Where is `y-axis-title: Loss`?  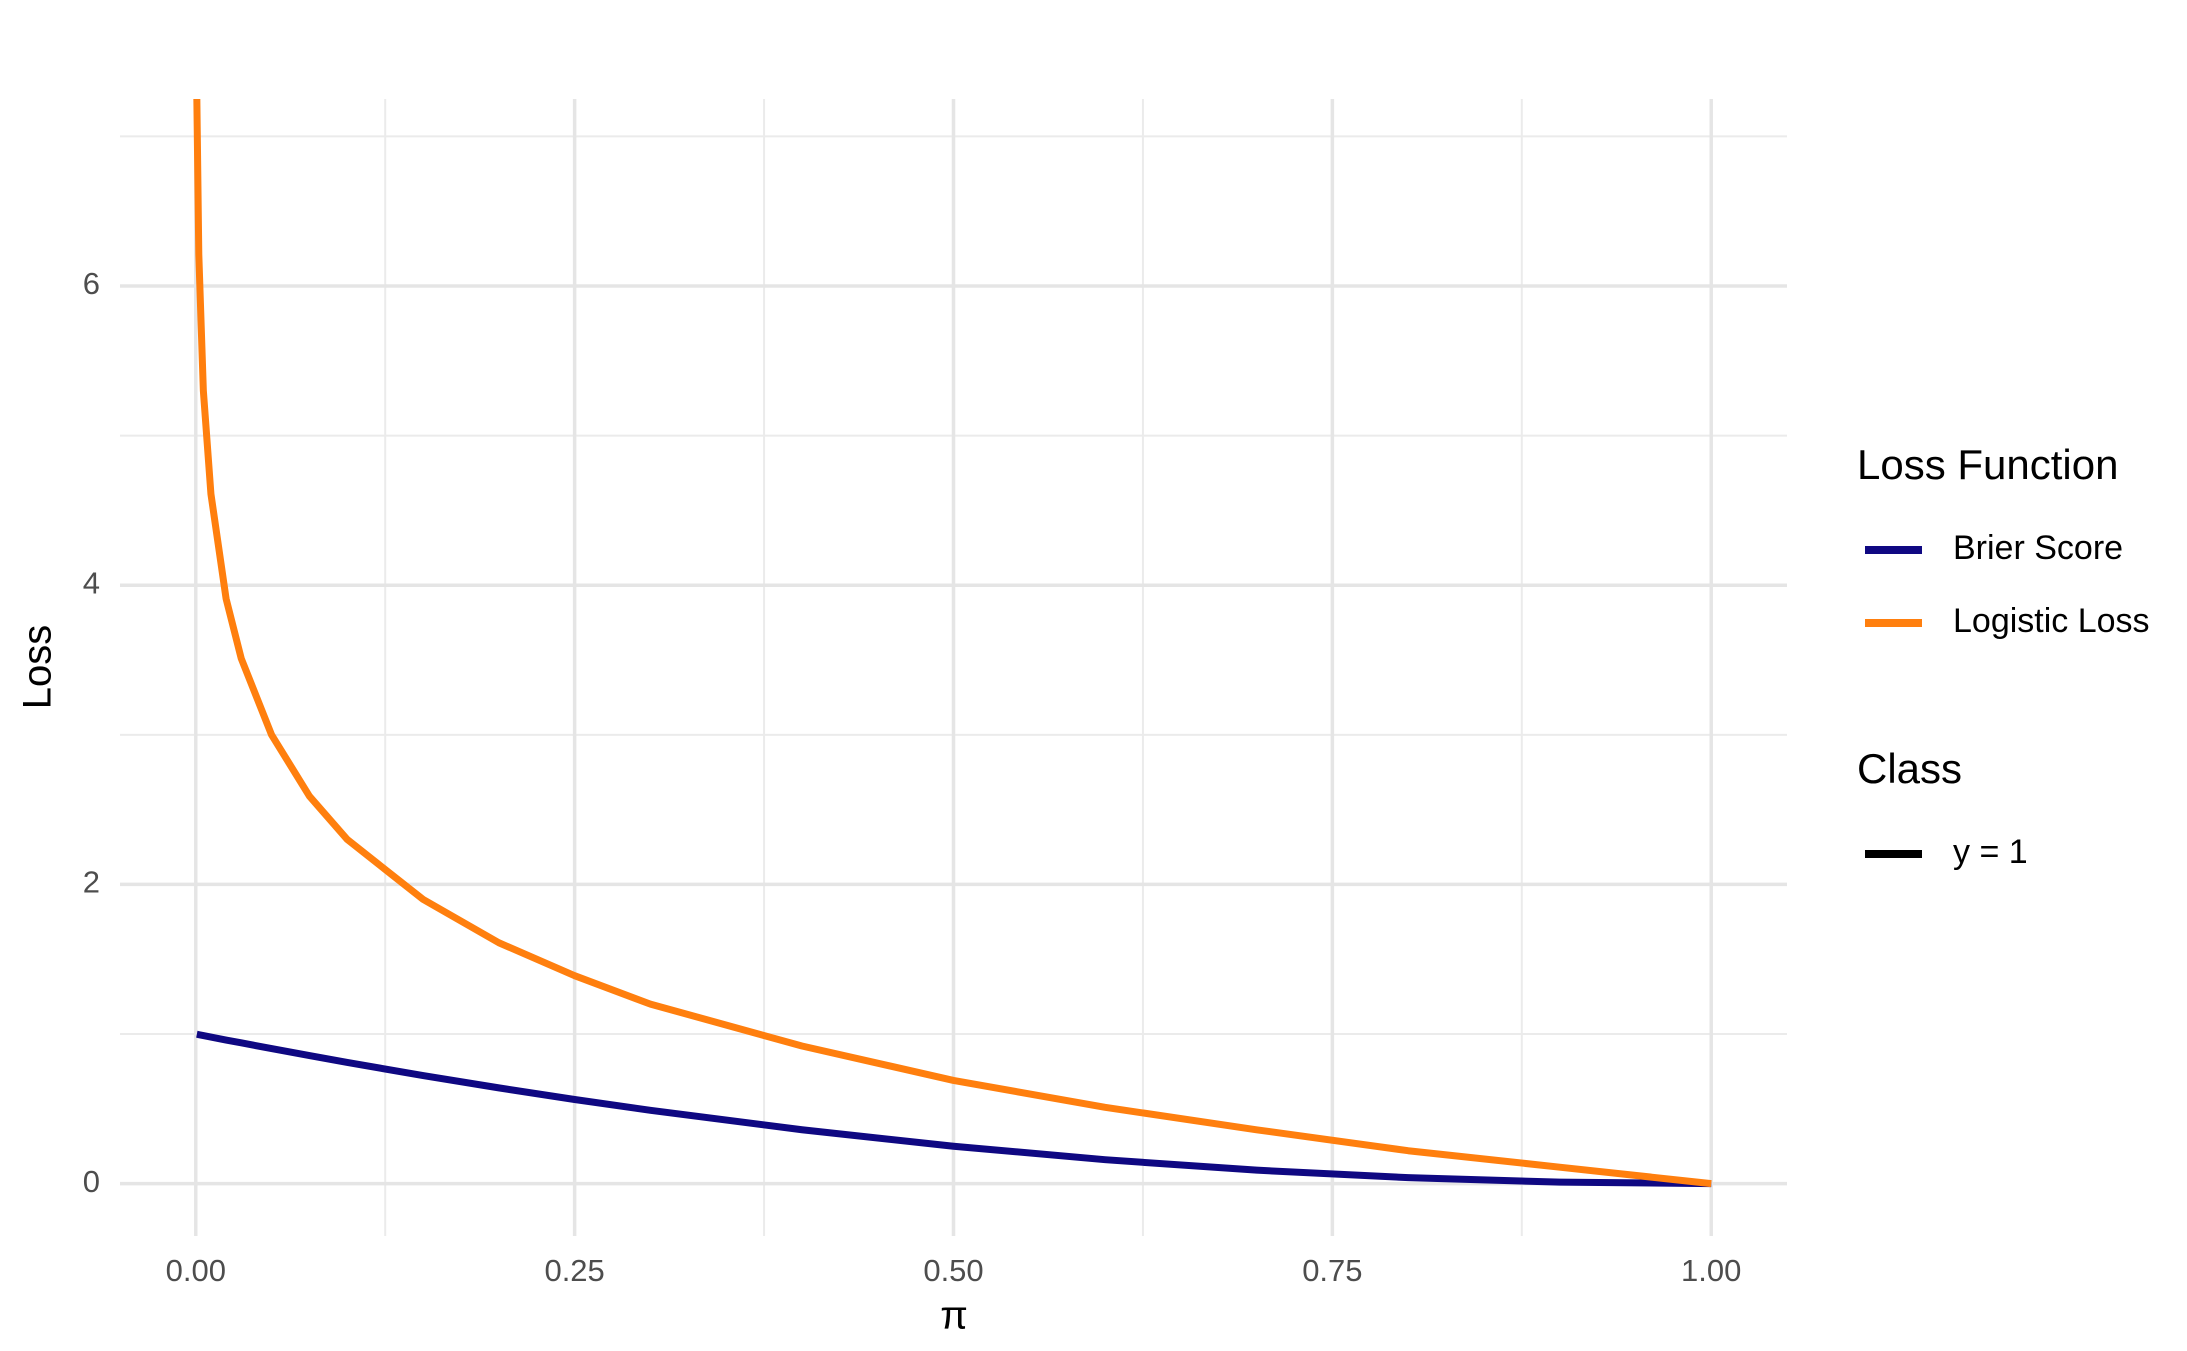 y-axis-title: Loss is located at coordinates (38, 667).